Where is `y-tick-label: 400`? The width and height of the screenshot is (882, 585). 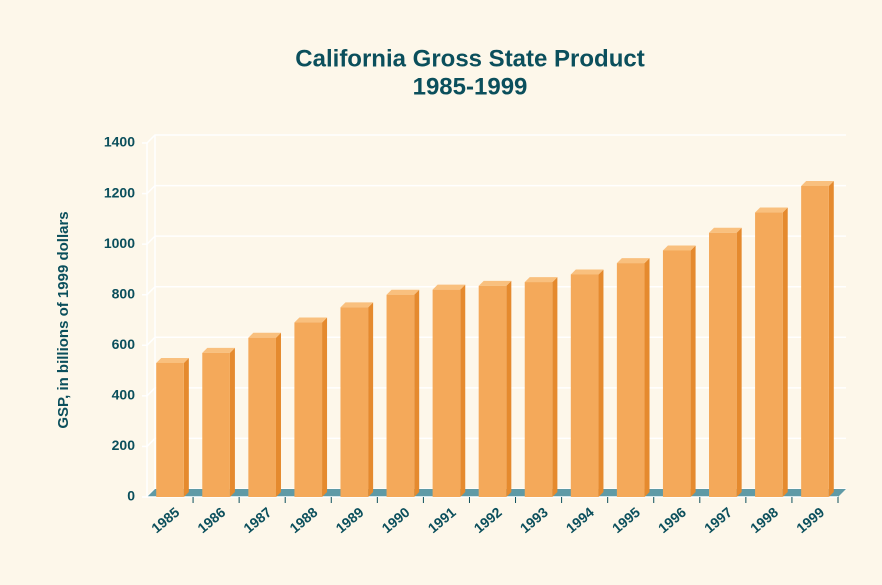 y-tick-label: 400 is located at coordinates (124, 395).